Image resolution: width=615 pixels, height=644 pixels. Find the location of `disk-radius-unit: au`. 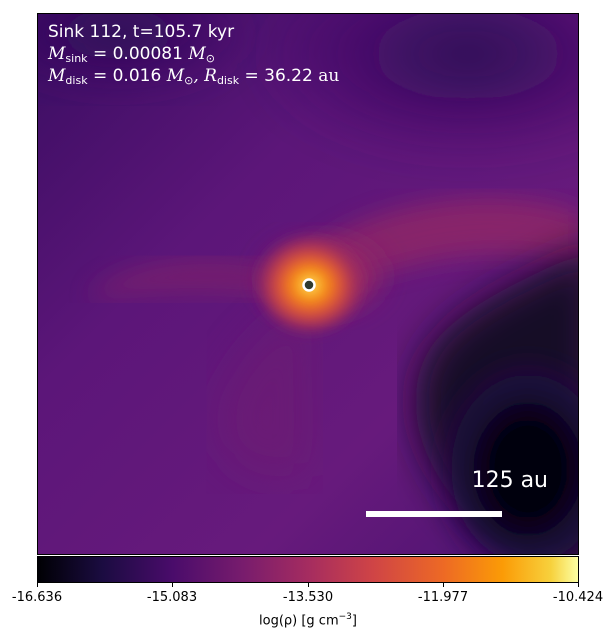

disk-radius-unit: au is located at coordinates (329, 76).